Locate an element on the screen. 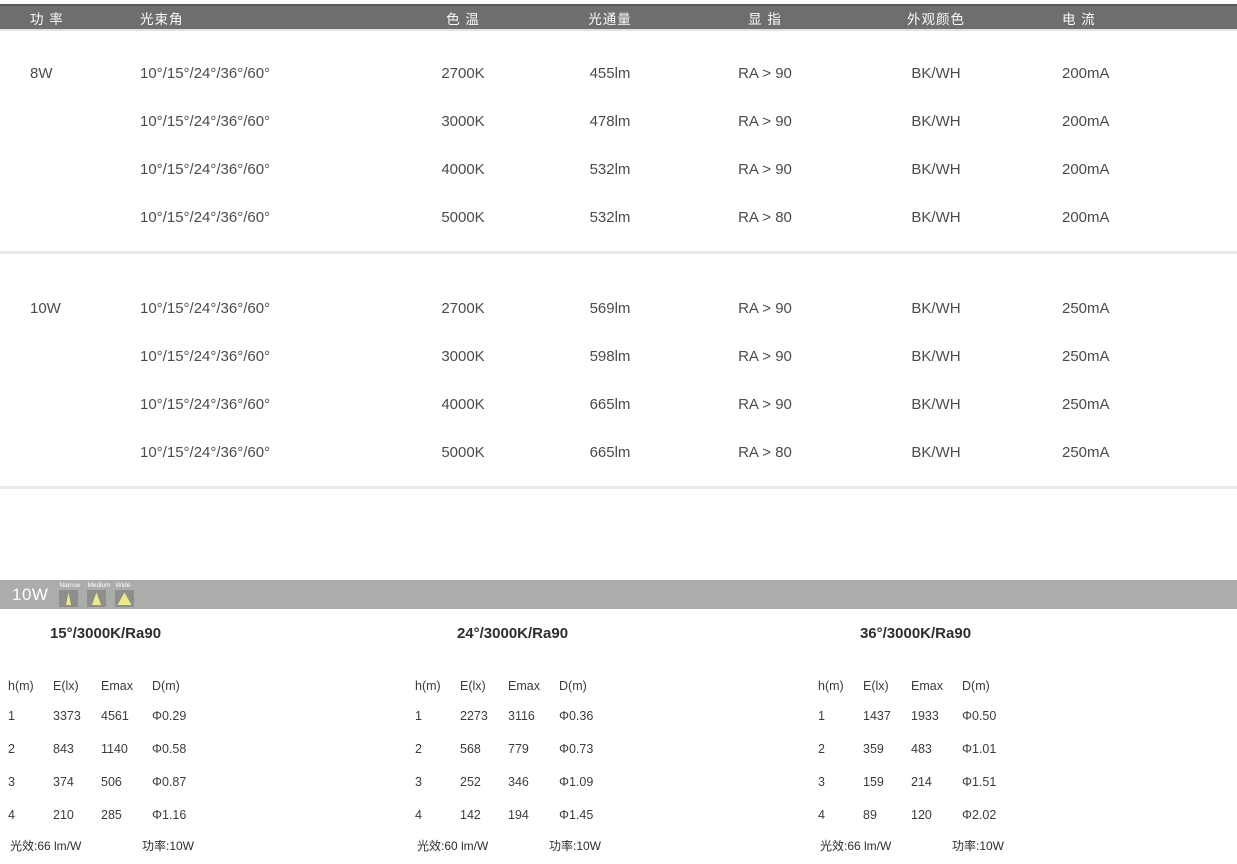  photometry-row: 2 568 779 Φ0.73 is located at coordinates (512, 748).